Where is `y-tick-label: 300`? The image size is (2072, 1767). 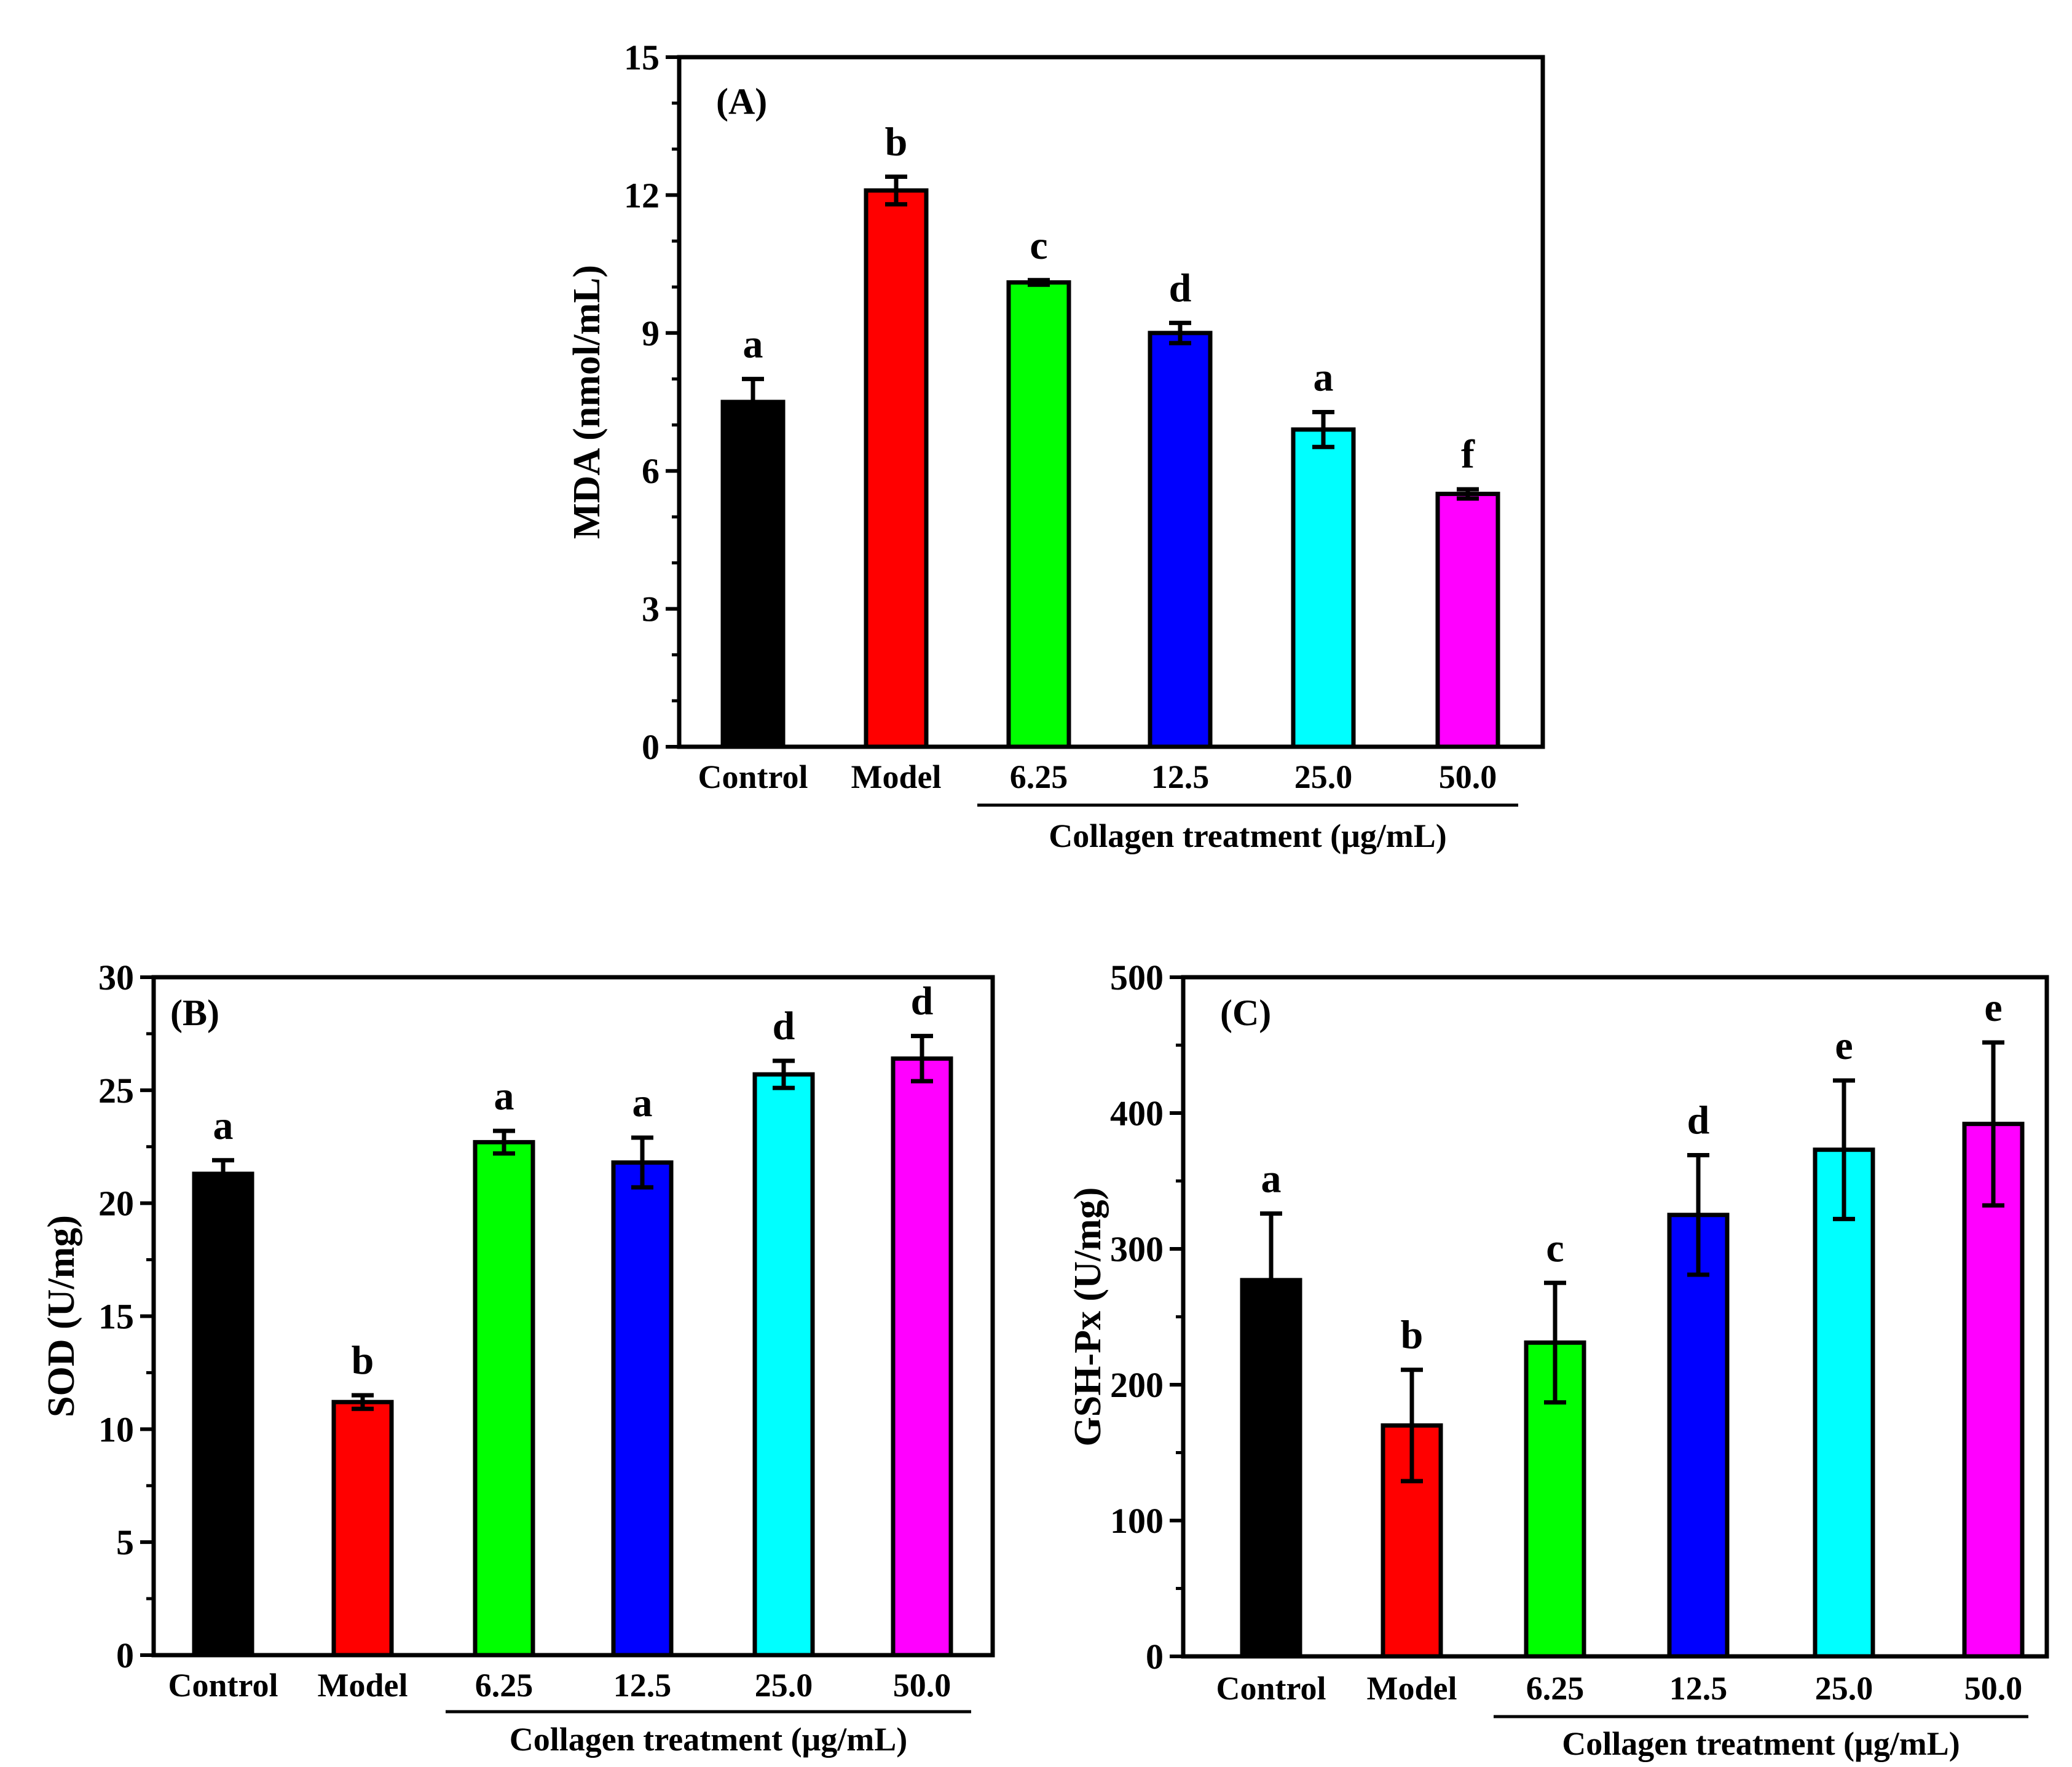 y-tick-label: 300 is located at coordinates (1137, 1249).